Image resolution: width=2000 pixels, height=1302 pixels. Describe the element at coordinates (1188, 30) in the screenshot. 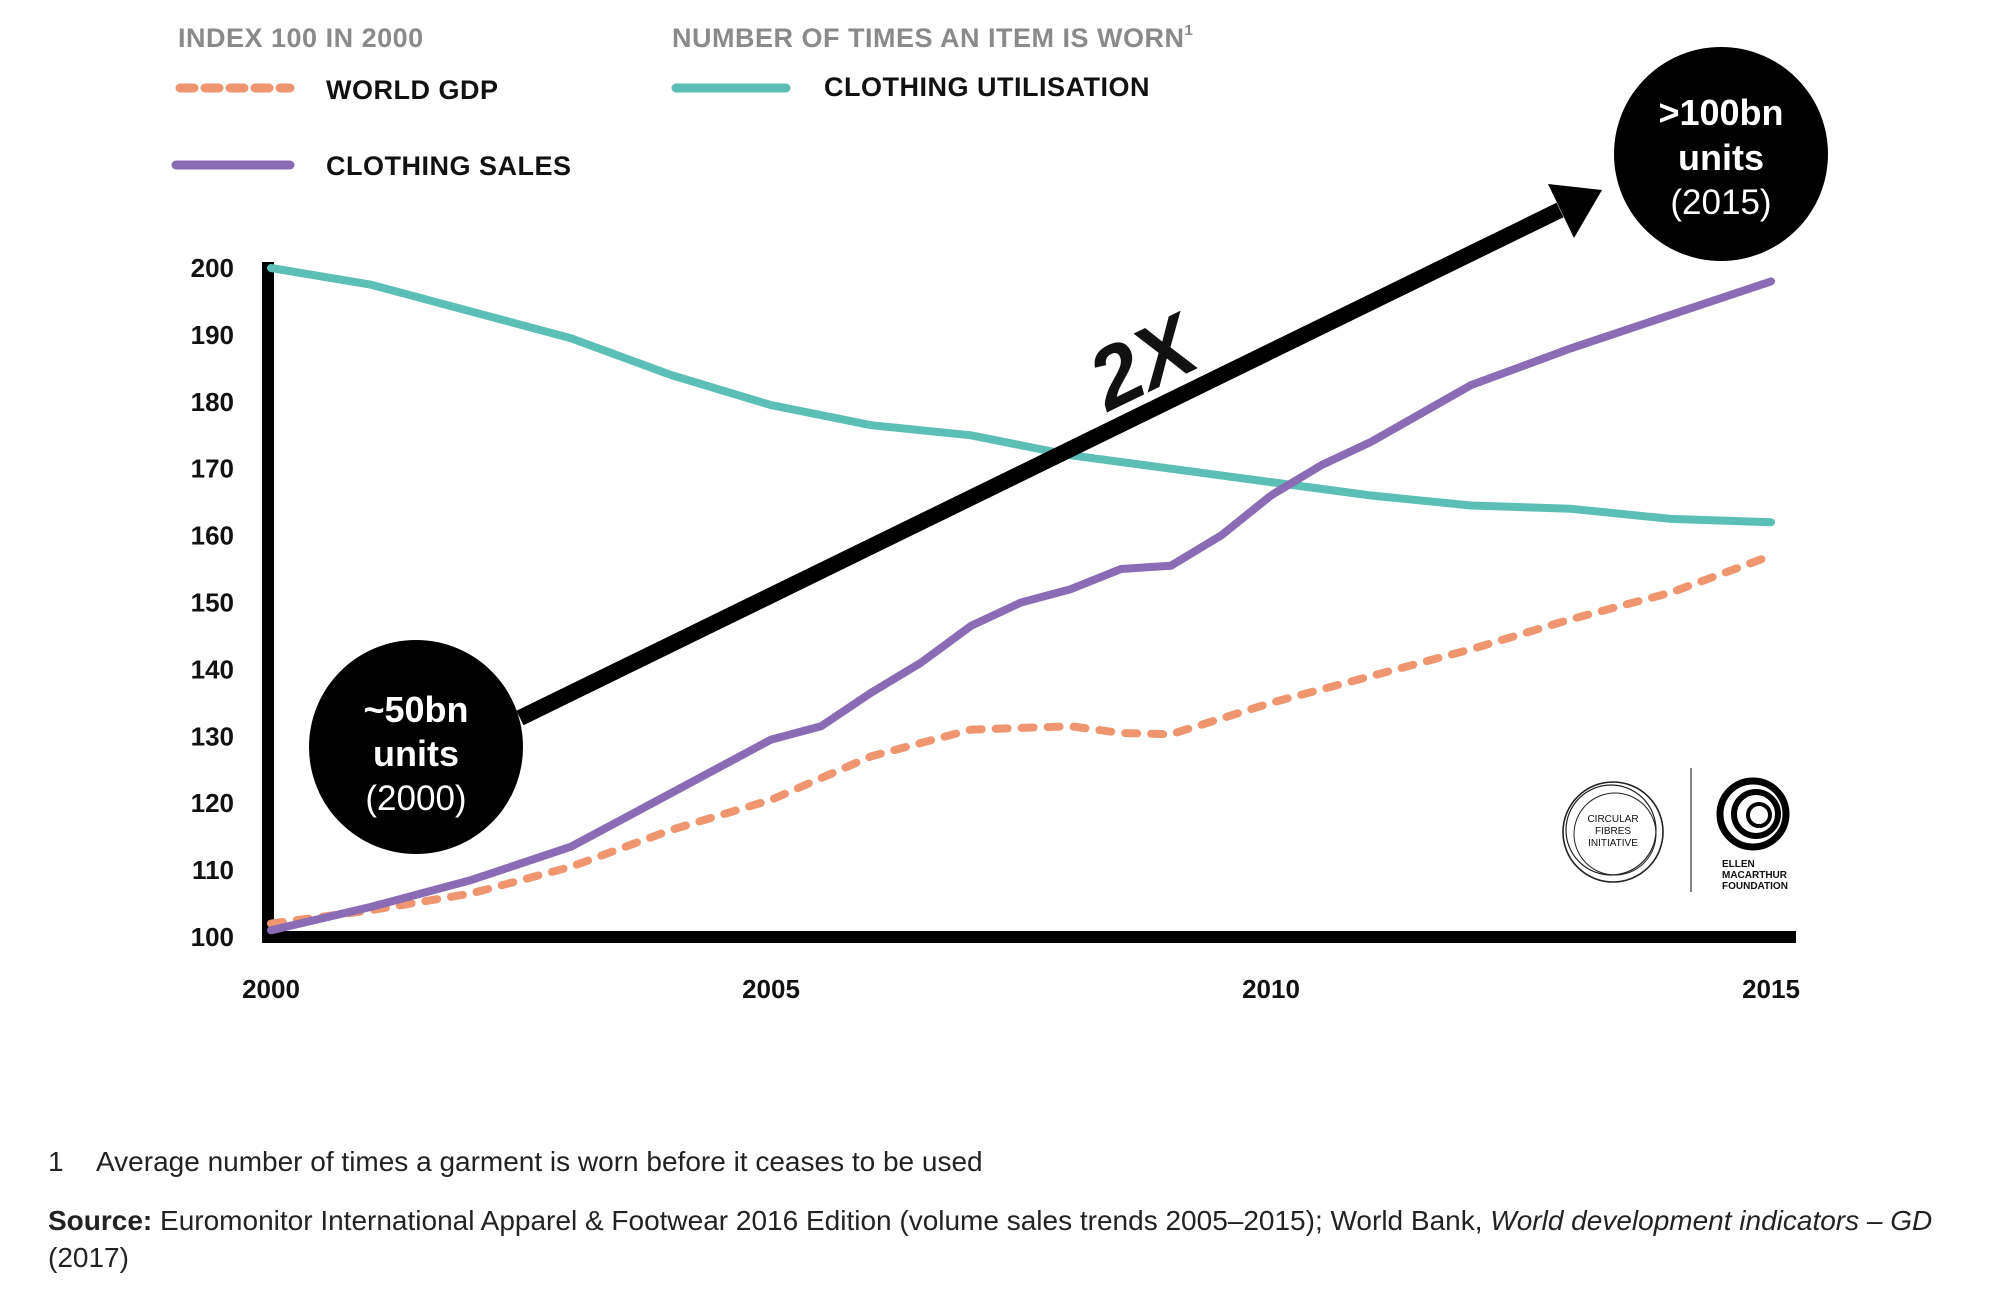

I see `legend-heading-worn-superscript: 1` at that location.